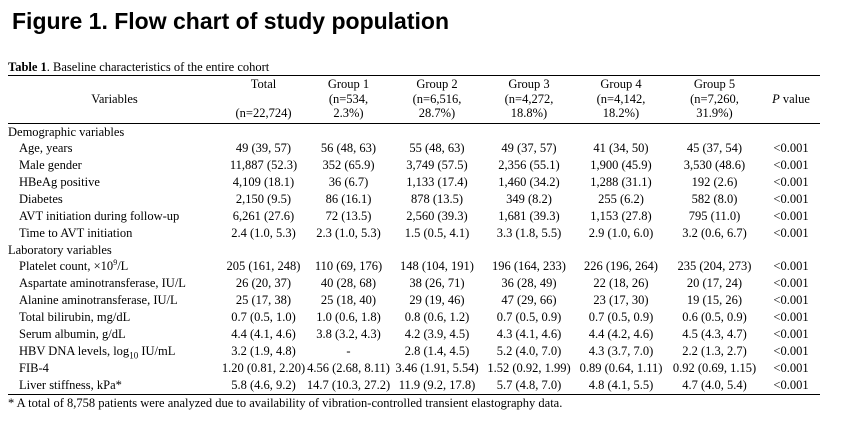 The image size is (846, 434). Describe the element at coordinates (529, 316) in the screenshot. I see `cell-group-3: 0.7 (0.5, 0.9)` at that location.